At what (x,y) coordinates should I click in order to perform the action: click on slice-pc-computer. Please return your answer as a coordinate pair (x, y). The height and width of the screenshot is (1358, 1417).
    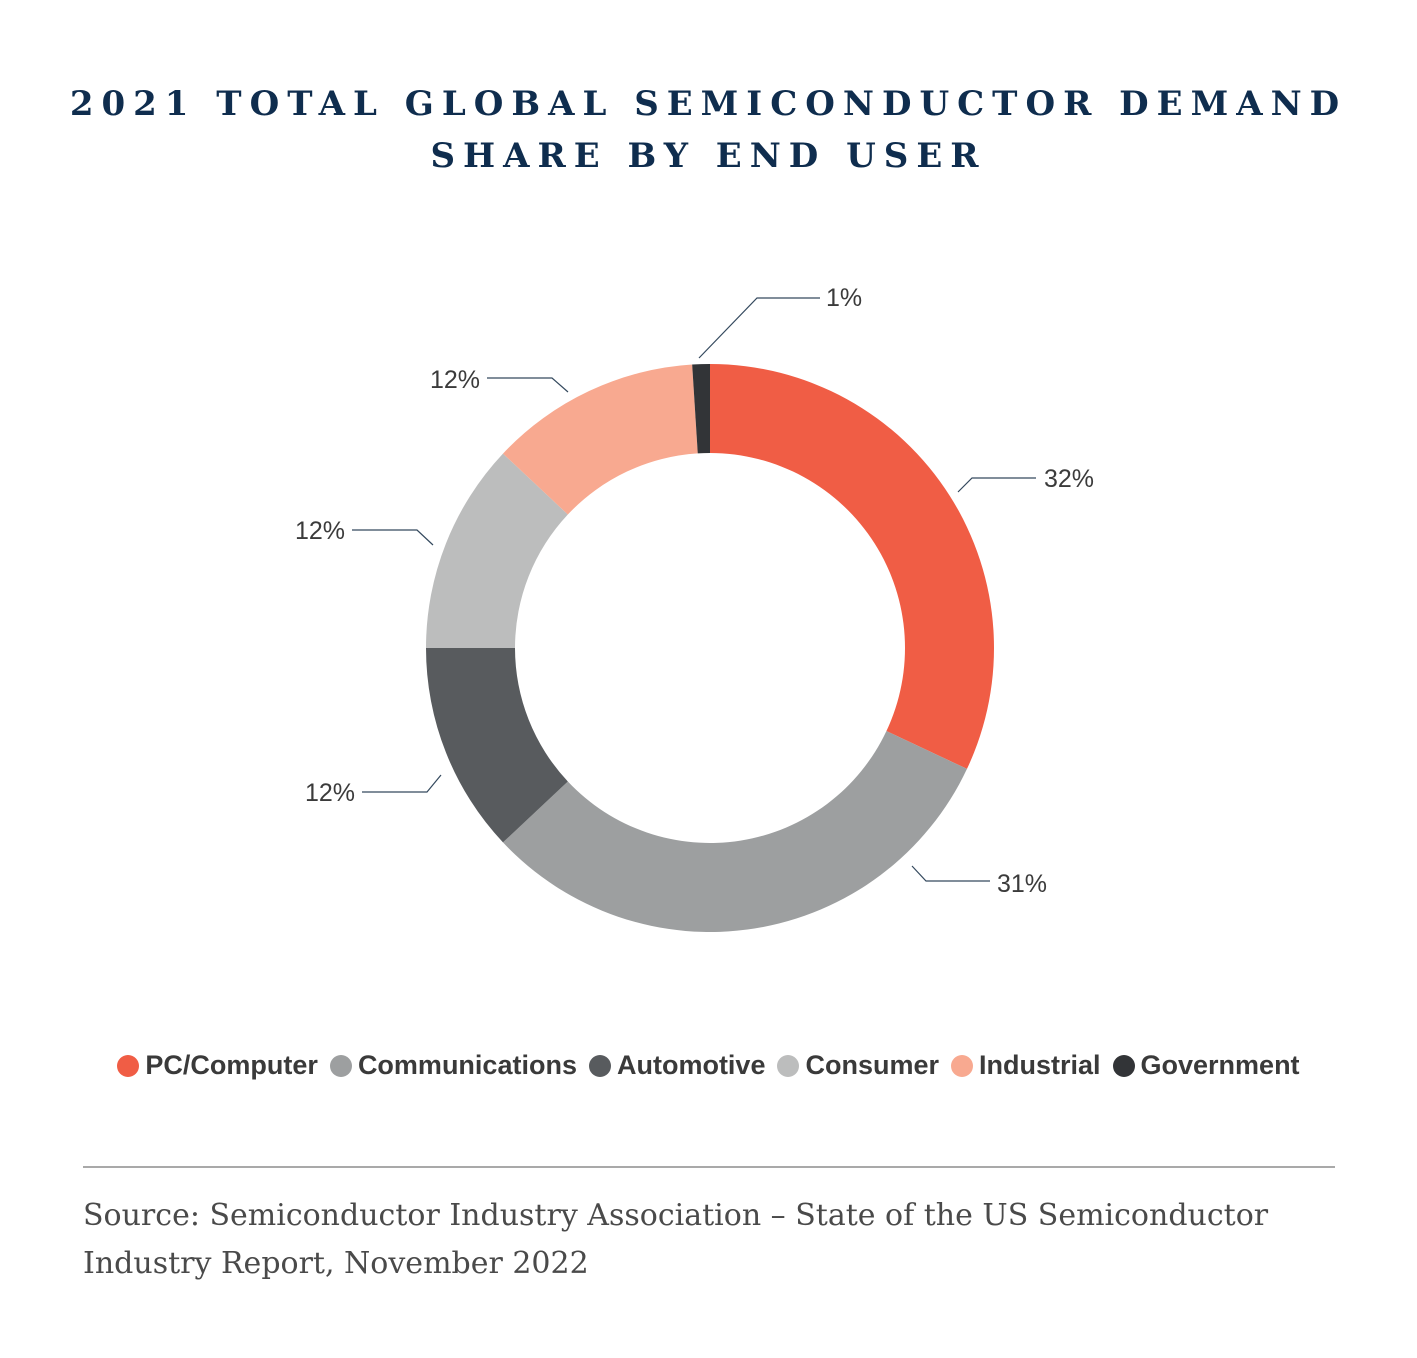
    Looking at the image, I should click on (852, 566).